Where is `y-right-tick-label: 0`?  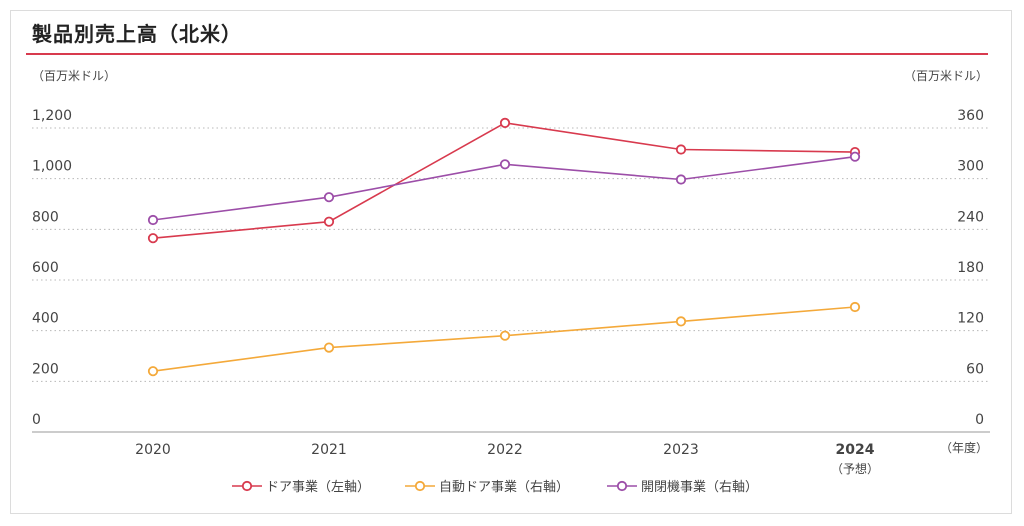 y-right-tick-label: 0 is located at coordinates (979, 420).